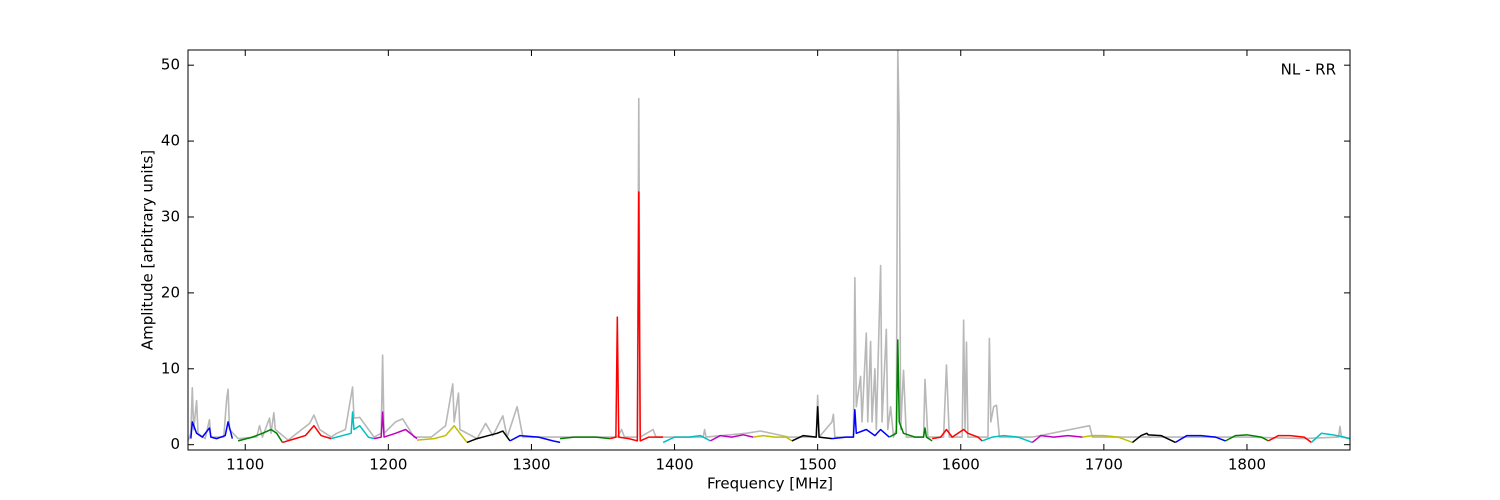 The height and width of the screenshot is (500, 1500). Describe the element at coordinates (961, 465) in the screenshot. I see `x-tick-label: 1600` at that location.